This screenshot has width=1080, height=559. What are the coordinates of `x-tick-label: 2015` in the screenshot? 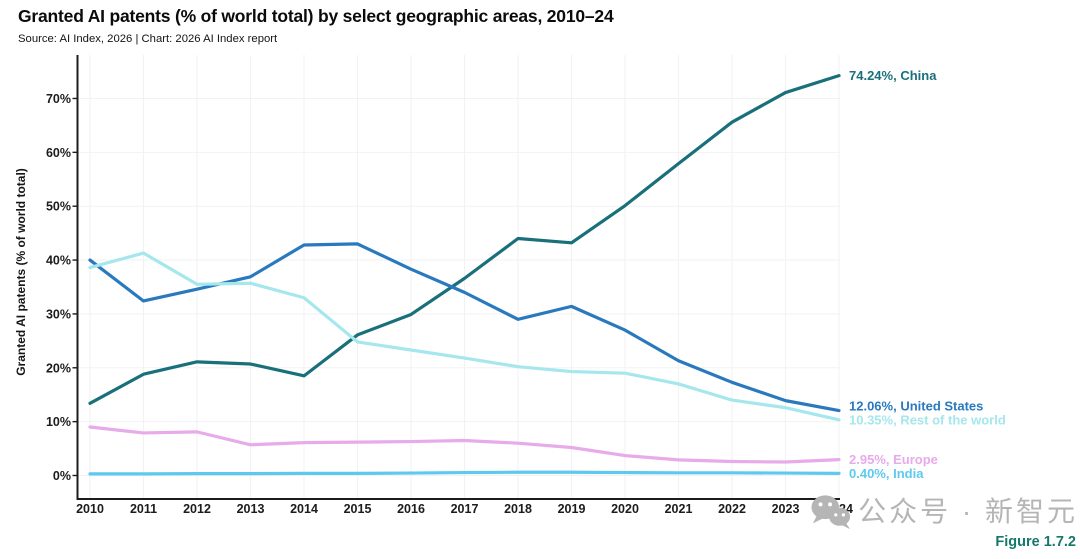 It's located at (358, 509).